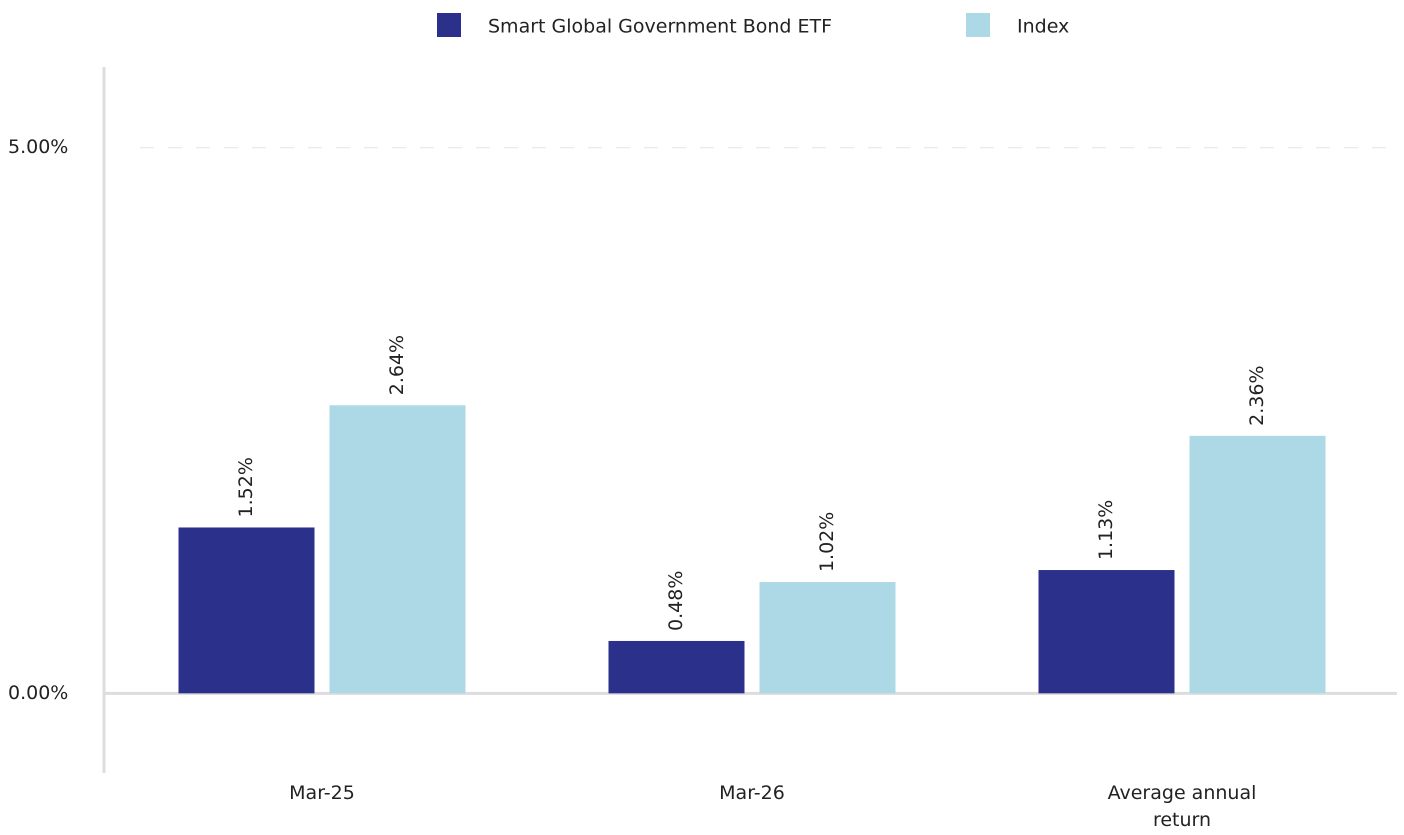  Describe the element at coordinates (1182, 806) in the screenshot. I see `x-tick-label: Average annual return` at that location.